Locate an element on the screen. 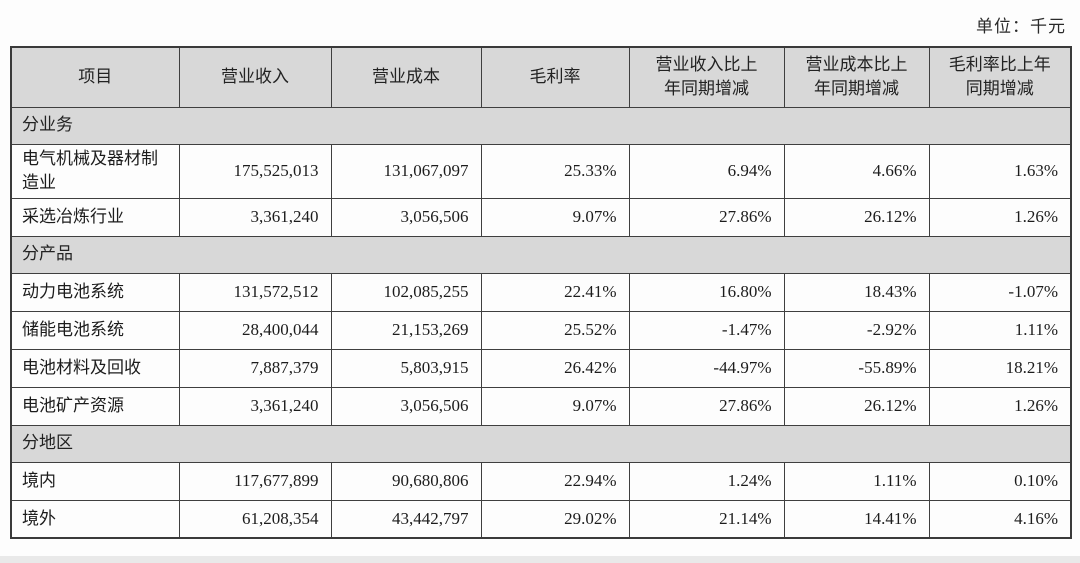  cost-yoy-cell: -2.92% is located at coordinates (856, 330).